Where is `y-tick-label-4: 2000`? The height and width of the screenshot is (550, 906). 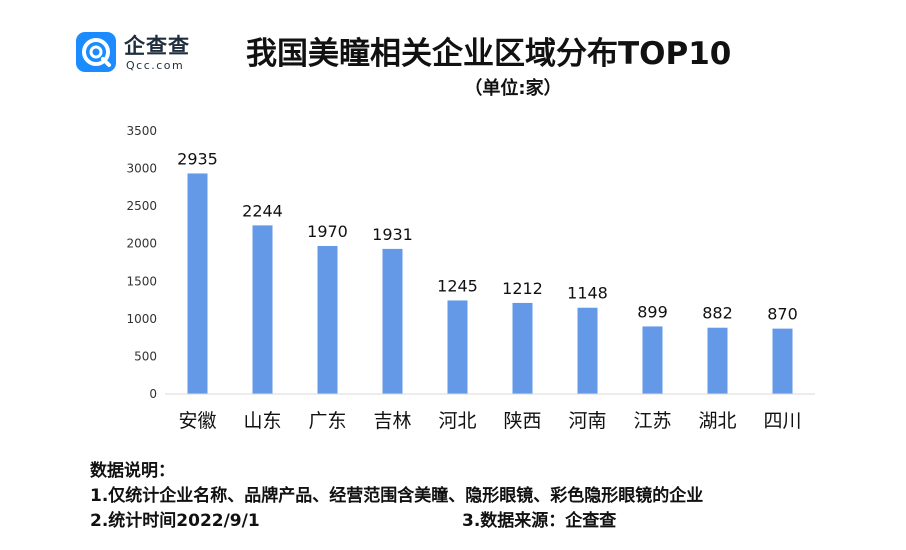 y-tick-label-4: 2000 is located at coordinates (141, 244).